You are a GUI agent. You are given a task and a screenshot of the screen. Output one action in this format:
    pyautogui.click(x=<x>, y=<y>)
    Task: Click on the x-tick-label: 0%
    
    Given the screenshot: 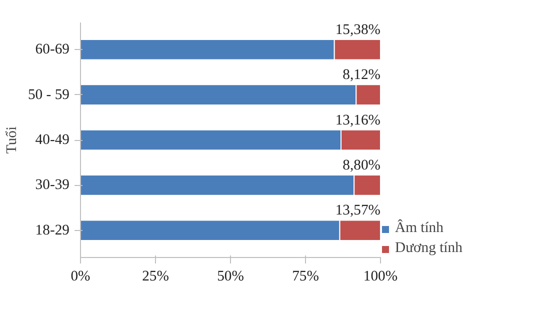 What is the action you would take?
    pyautogui.click(x=80, y=276)
    